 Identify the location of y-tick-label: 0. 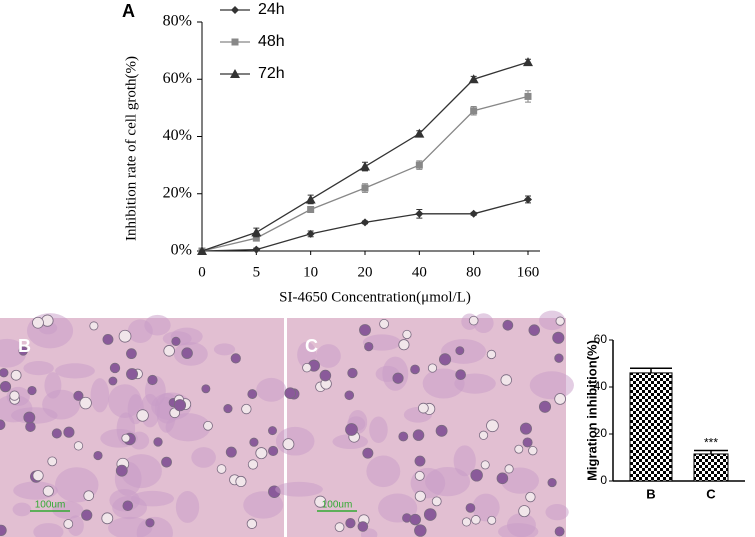
(603, 480).